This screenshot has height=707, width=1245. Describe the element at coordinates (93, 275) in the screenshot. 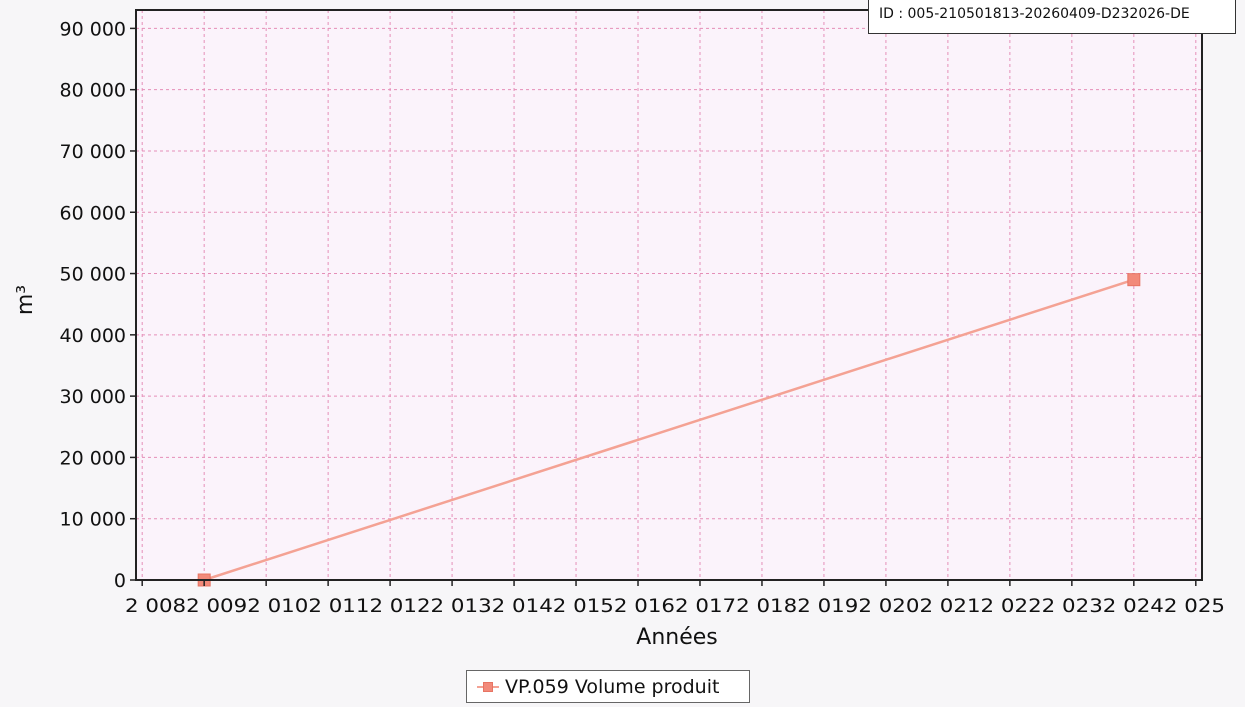

I see `y-tick-label: 50 000` at that location.